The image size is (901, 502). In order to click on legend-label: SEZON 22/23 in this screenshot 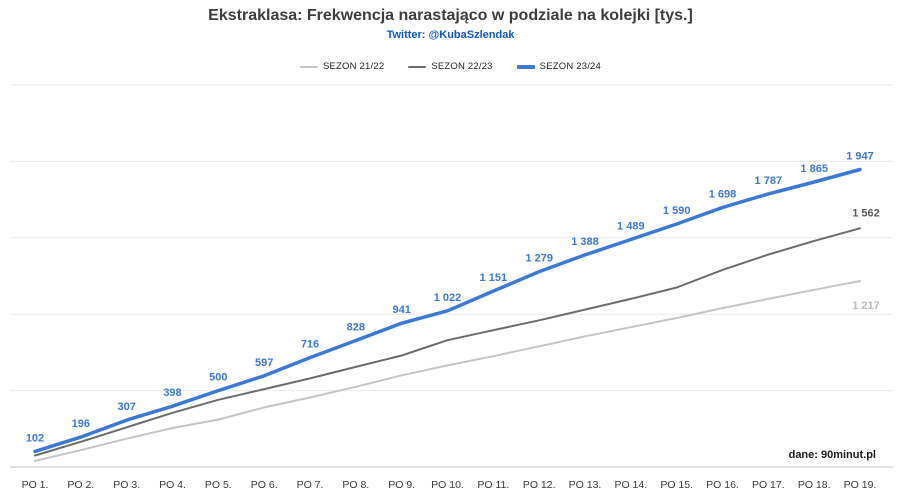, I will do `click(462, 66)`.